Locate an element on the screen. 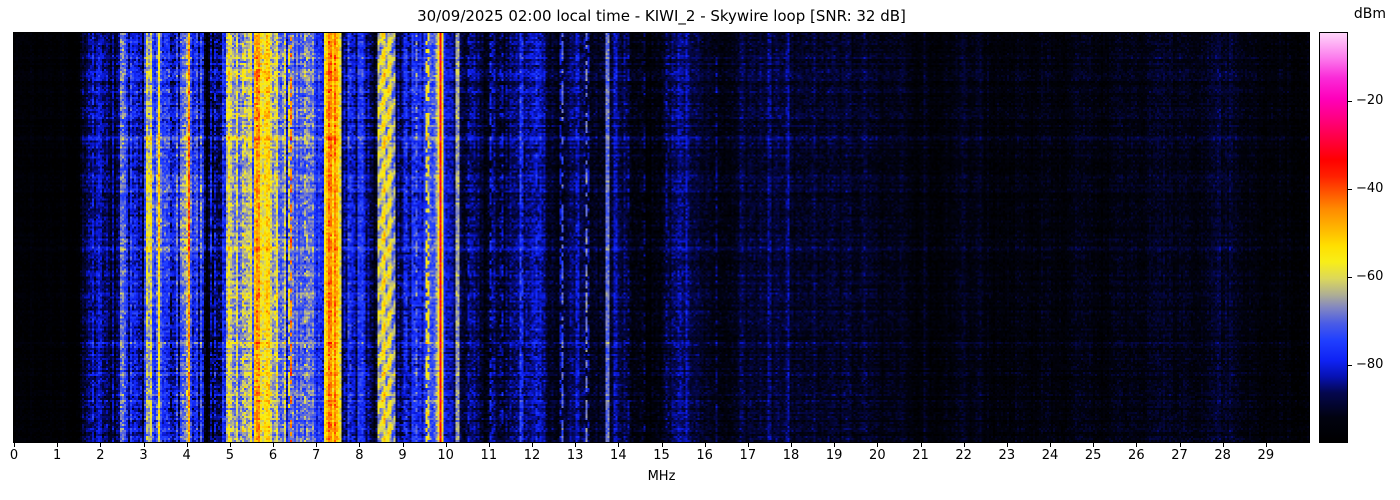  x-tick-label: 5 is located at coordinates (229, 455).